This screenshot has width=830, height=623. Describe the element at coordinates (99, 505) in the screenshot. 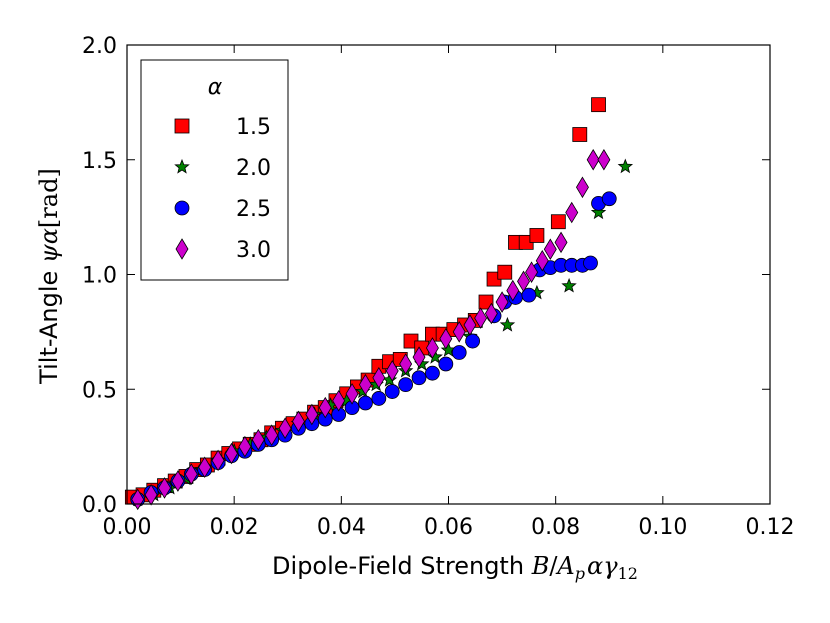

I see `y-tick-label: 0.0` at that location.